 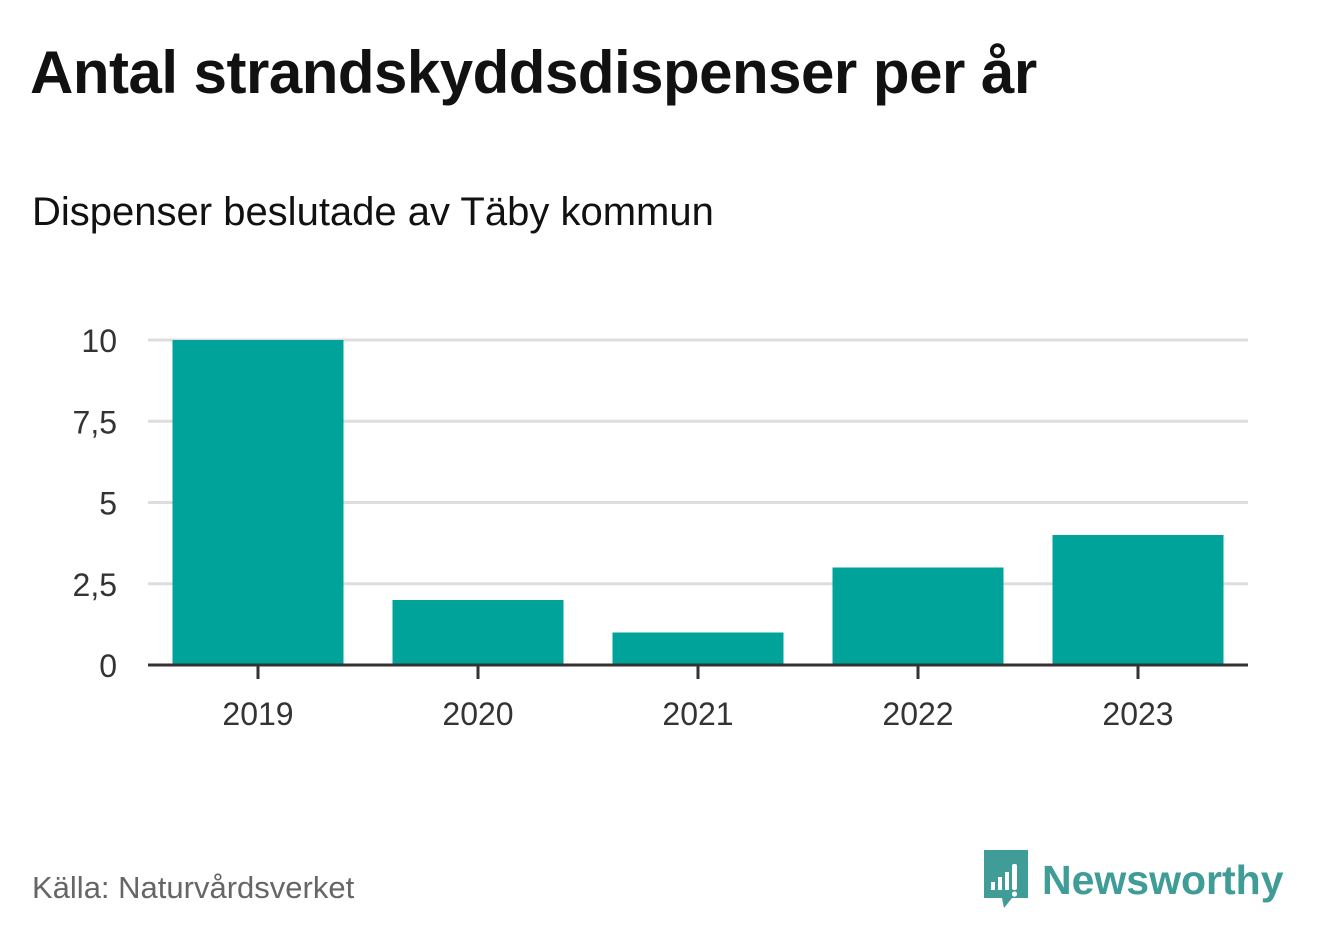 I want to click on y-tick-label: 7,5, so click(x=95, y=422).